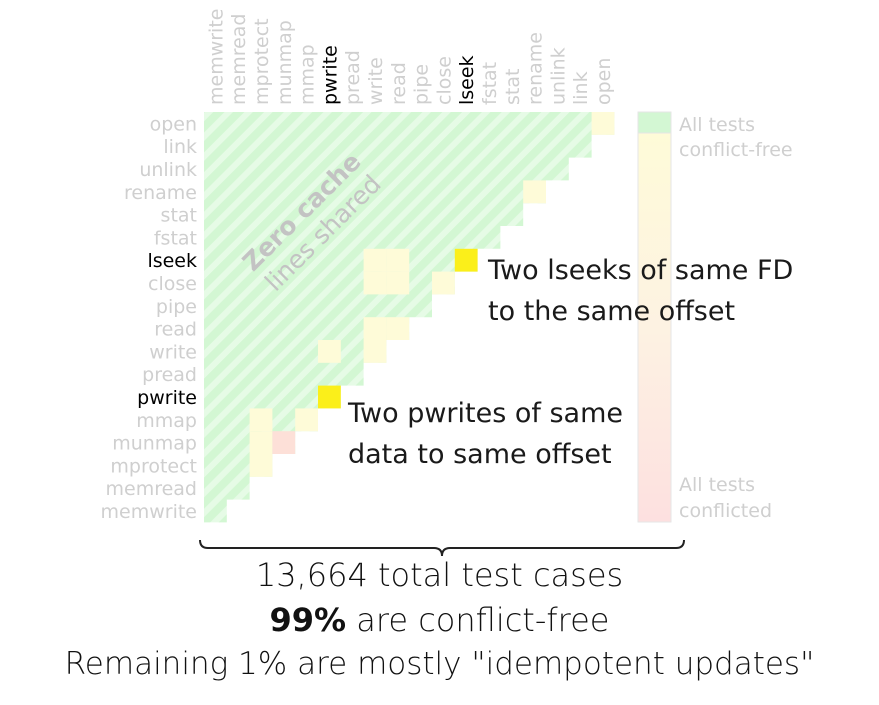 This screenshot has height=705, width=879. I want to click on colorbar-bottom-label-2: conflicted, so click(725, 511).